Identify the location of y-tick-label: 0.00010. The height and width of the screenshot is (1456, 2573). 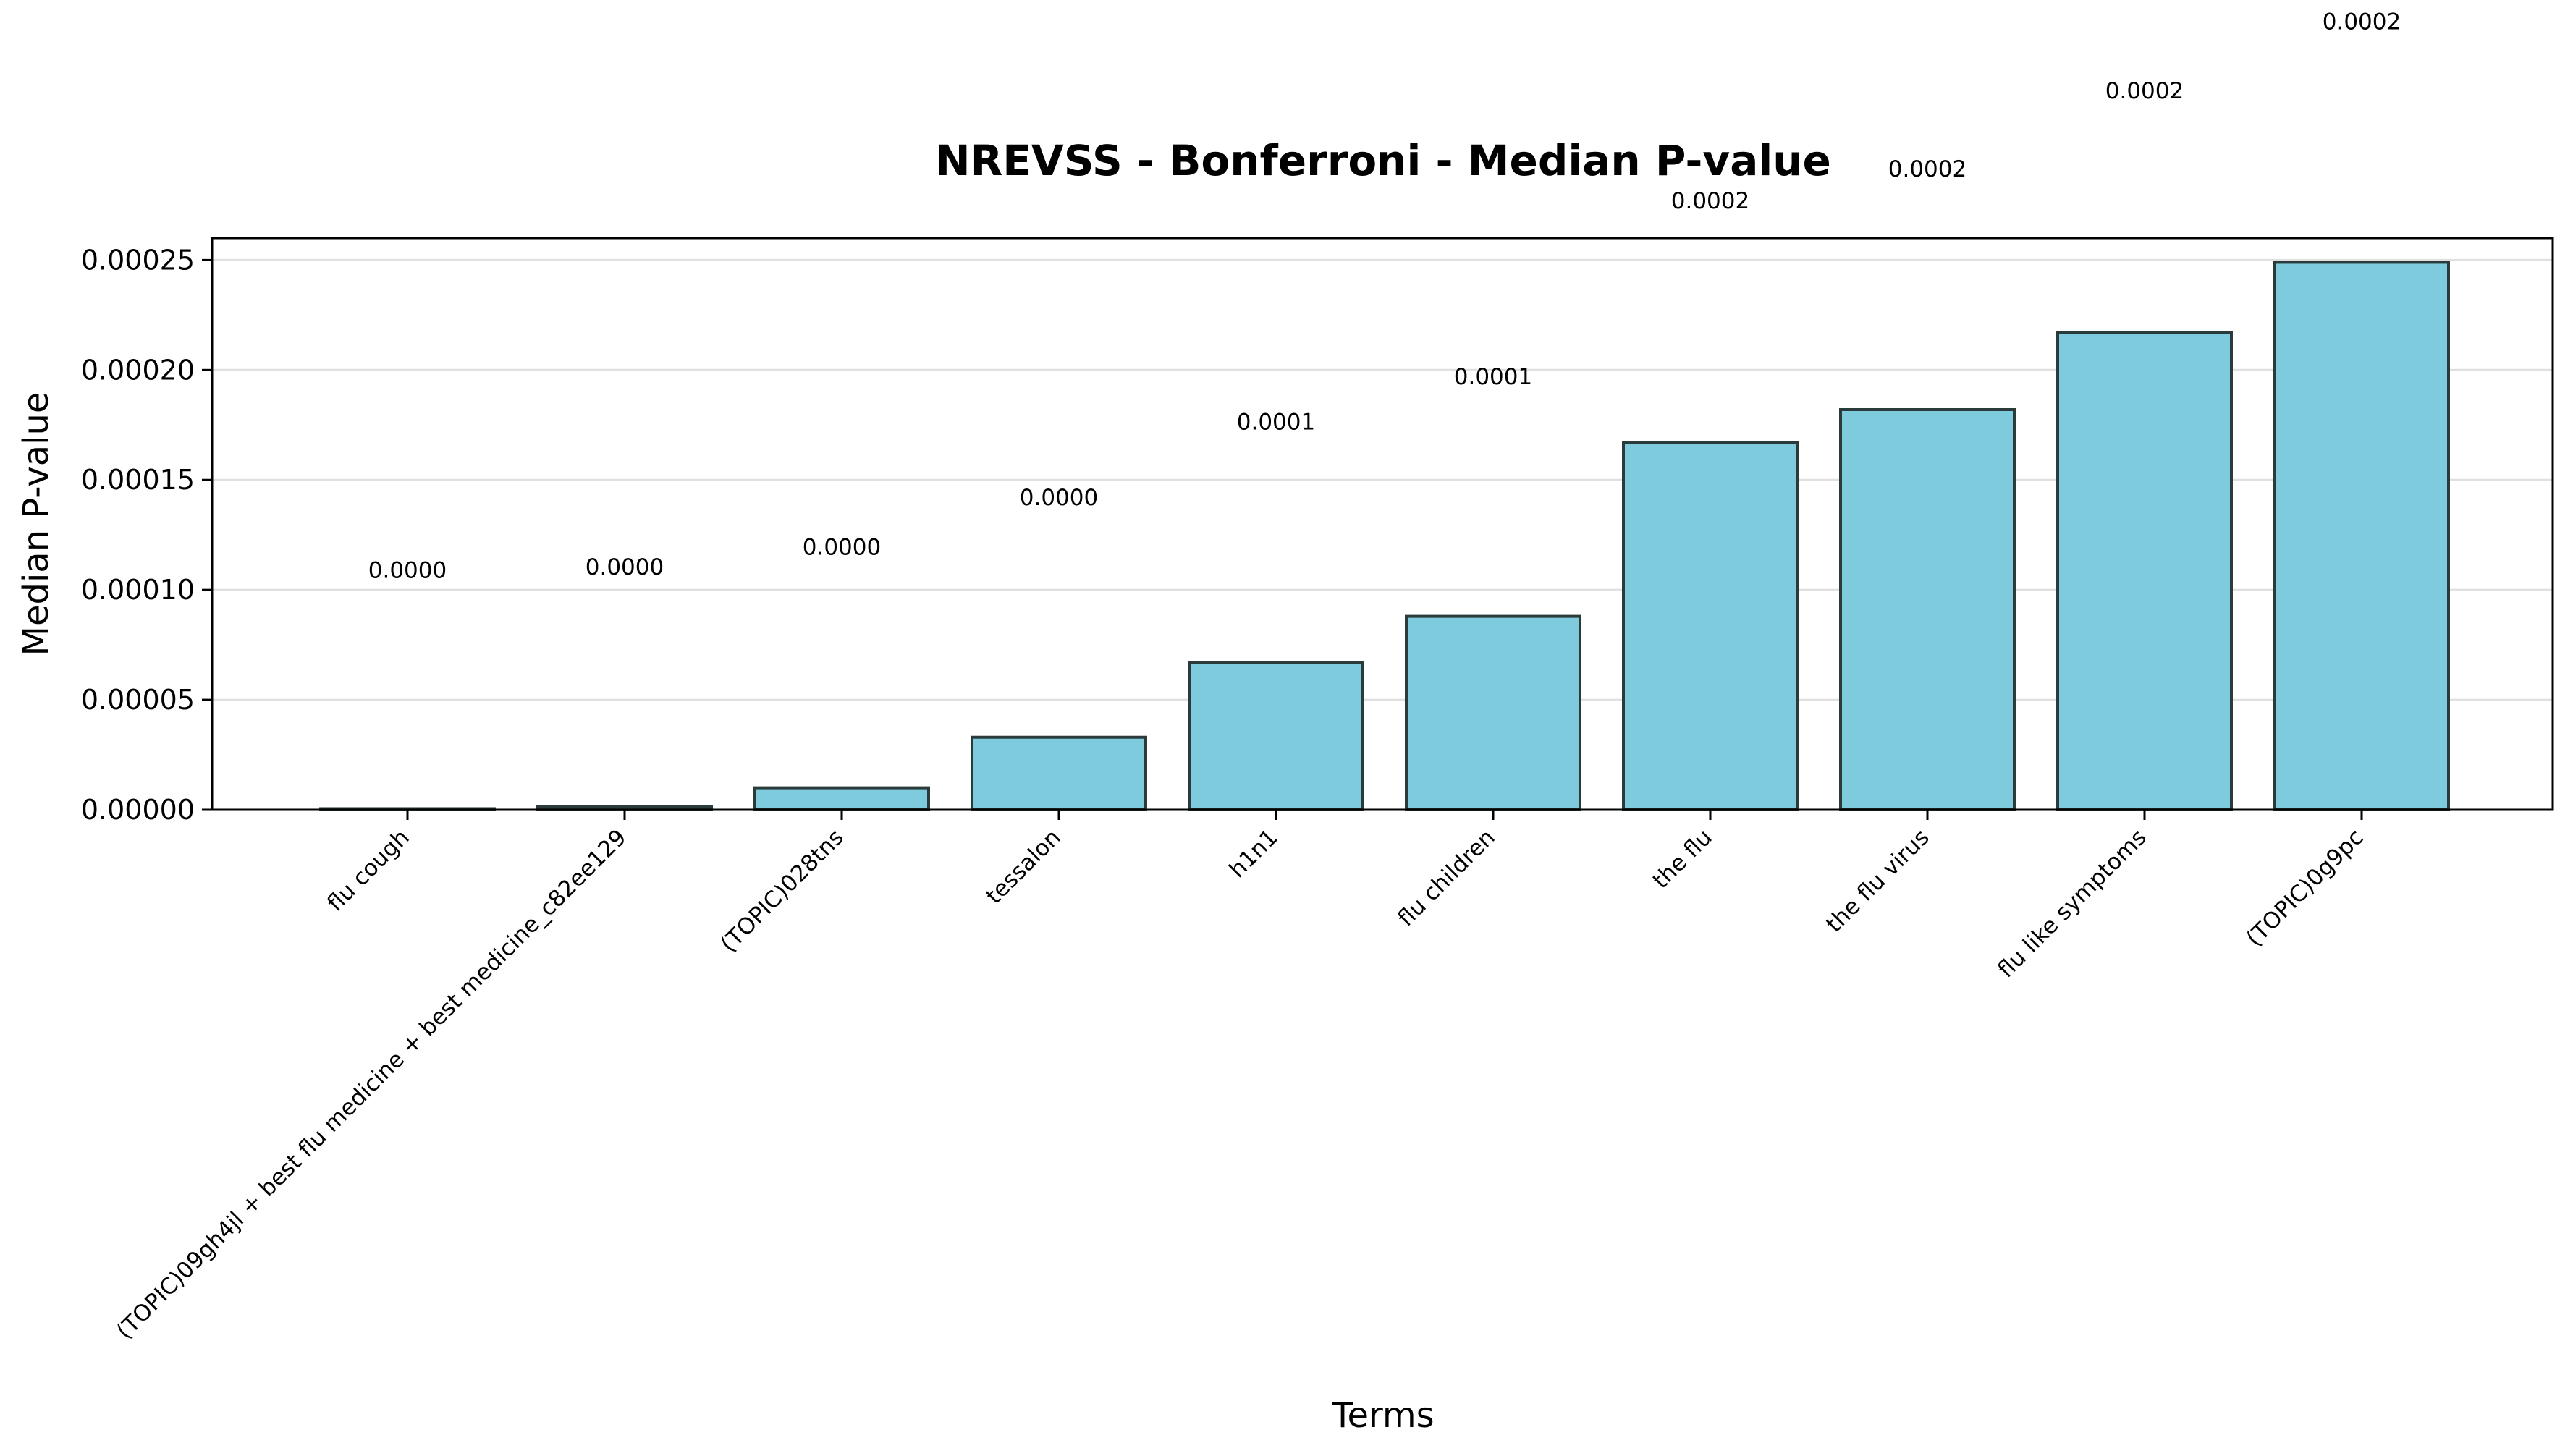
(138, 590).